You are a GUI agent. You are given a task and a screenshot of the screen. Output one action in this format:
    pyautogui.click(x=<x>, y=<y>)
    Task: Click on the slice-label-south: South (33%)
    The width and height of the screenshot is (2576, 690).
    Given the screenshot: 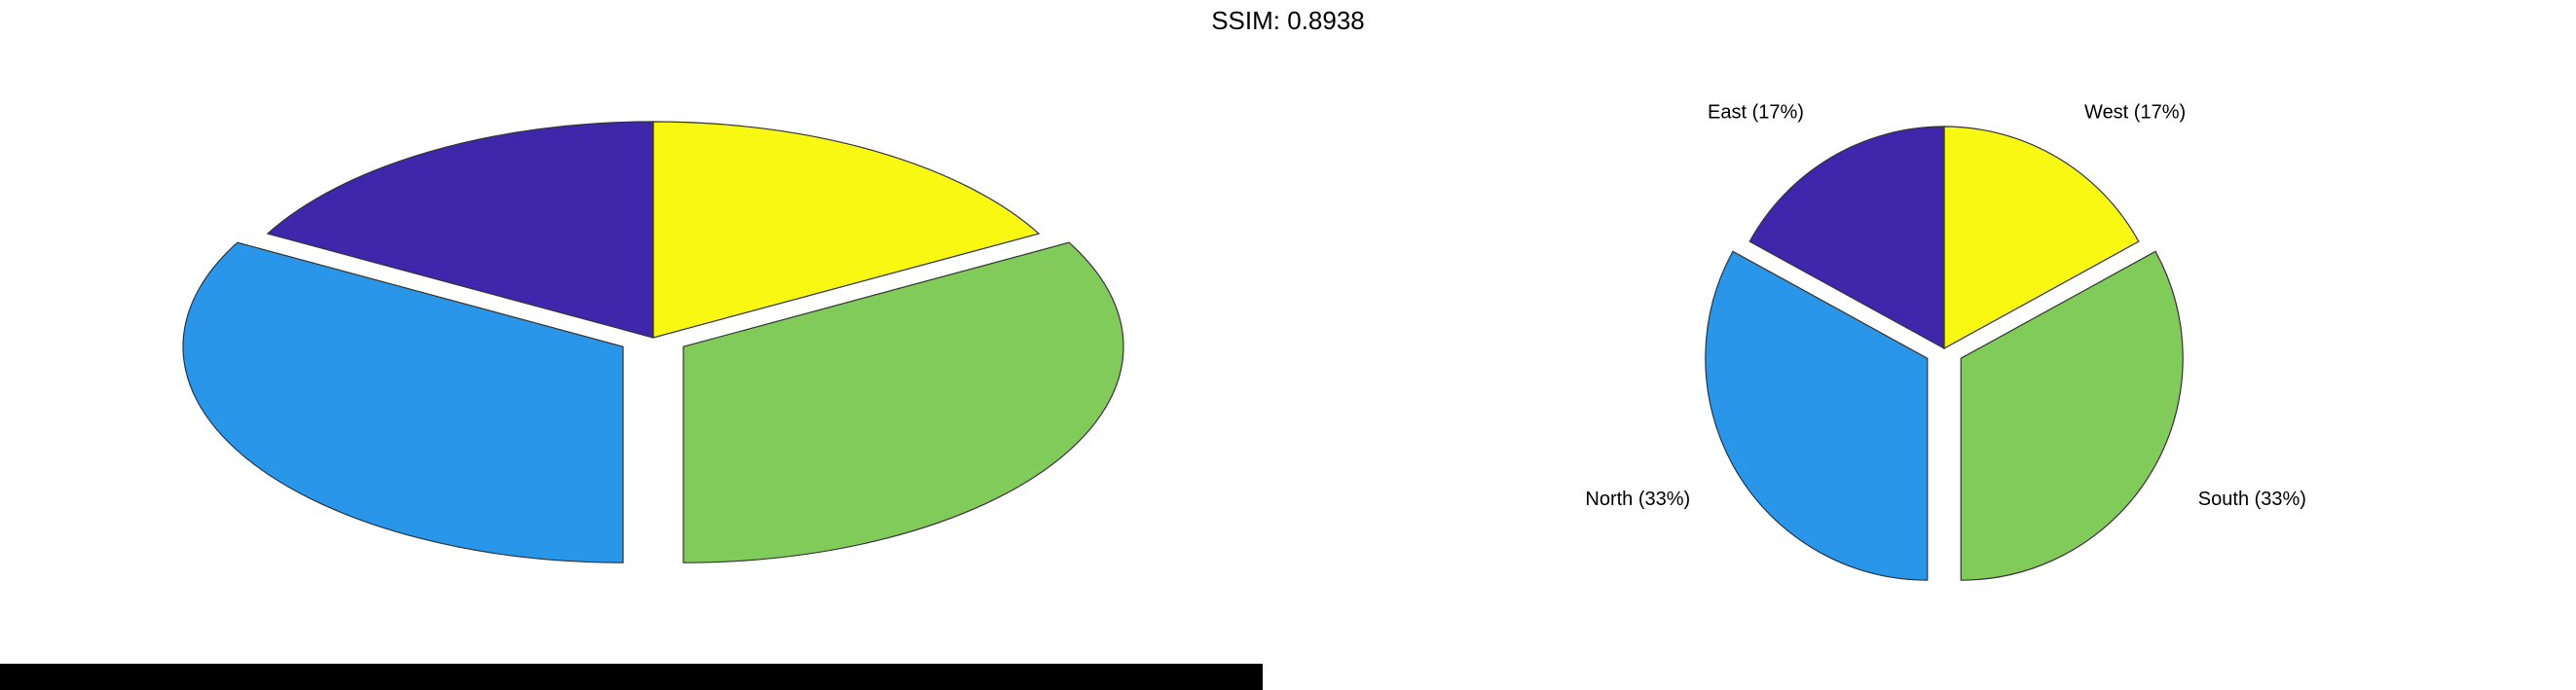 What is the action you would take?
    pyautogui.click(x=2252, y=499)
    